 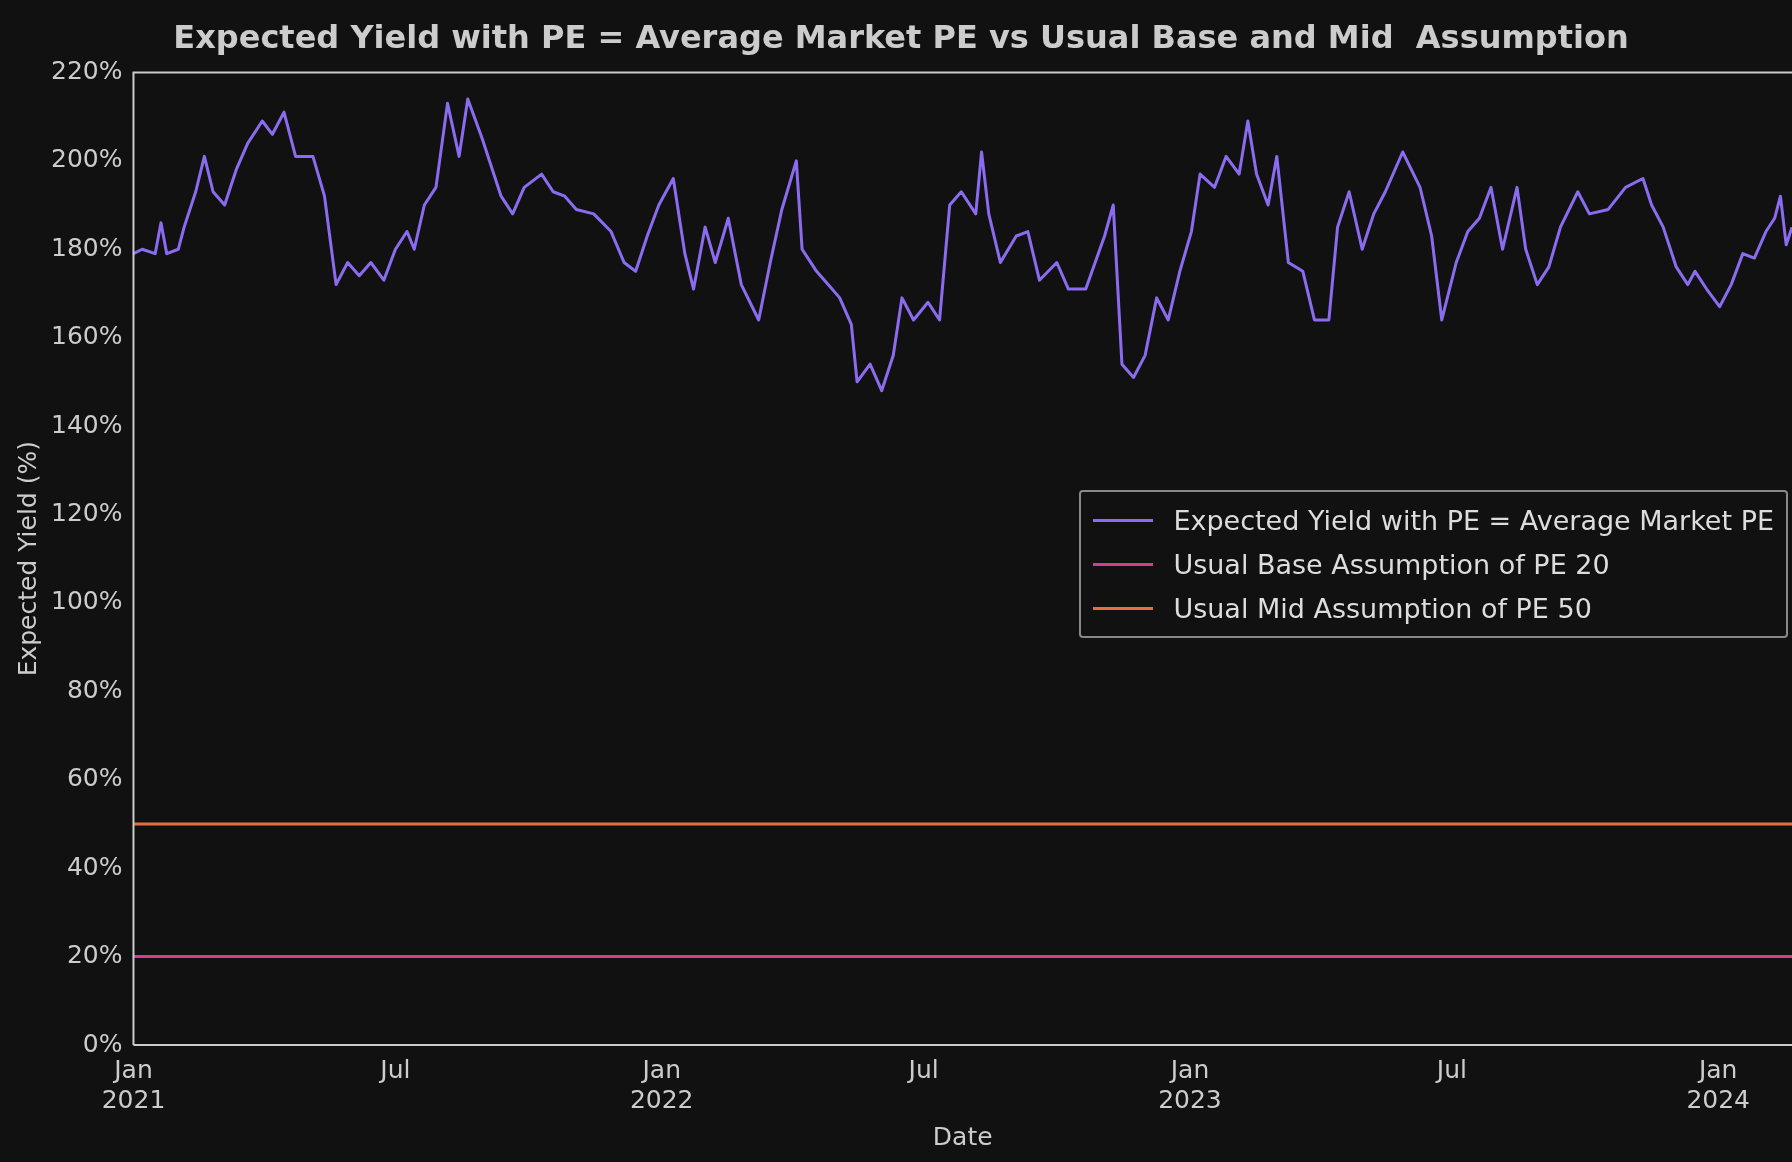 What do you see at coordinates (86, 247) in the screenshot?
I see `y-tick-label: 180%` at bounding box center [86, 247].